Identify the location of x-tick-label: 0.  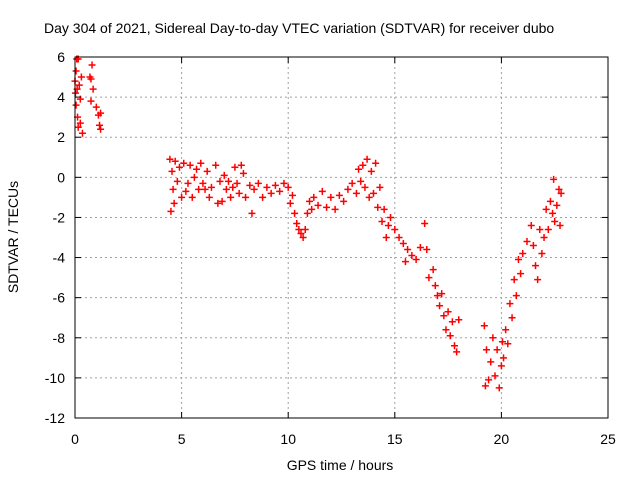
(75, 439).